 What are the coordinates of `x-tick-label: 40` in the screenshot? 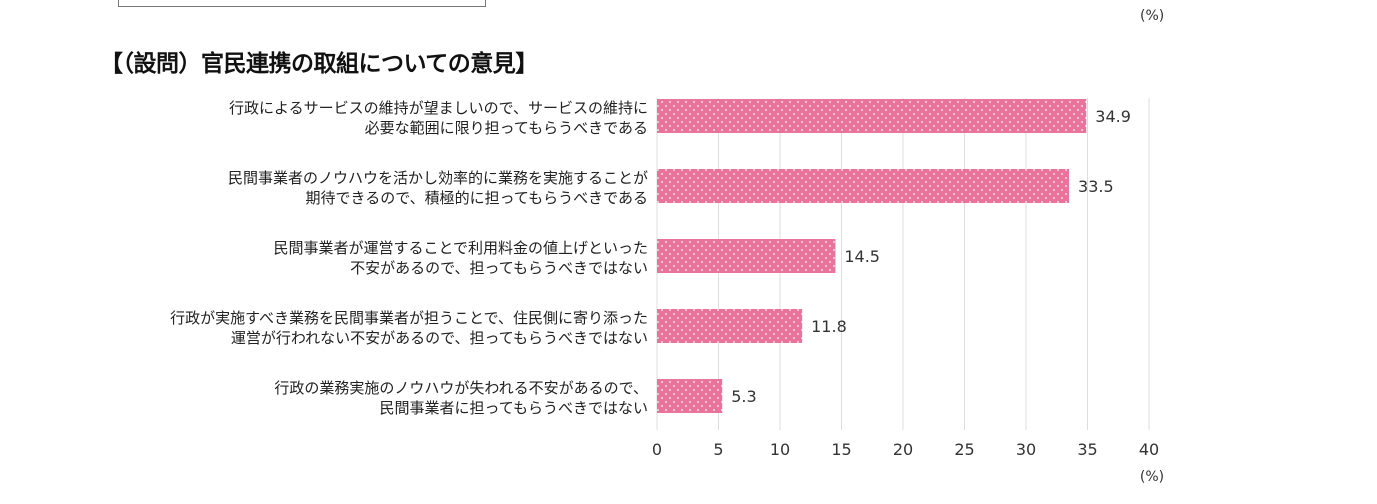 It's located at (1149, 449).